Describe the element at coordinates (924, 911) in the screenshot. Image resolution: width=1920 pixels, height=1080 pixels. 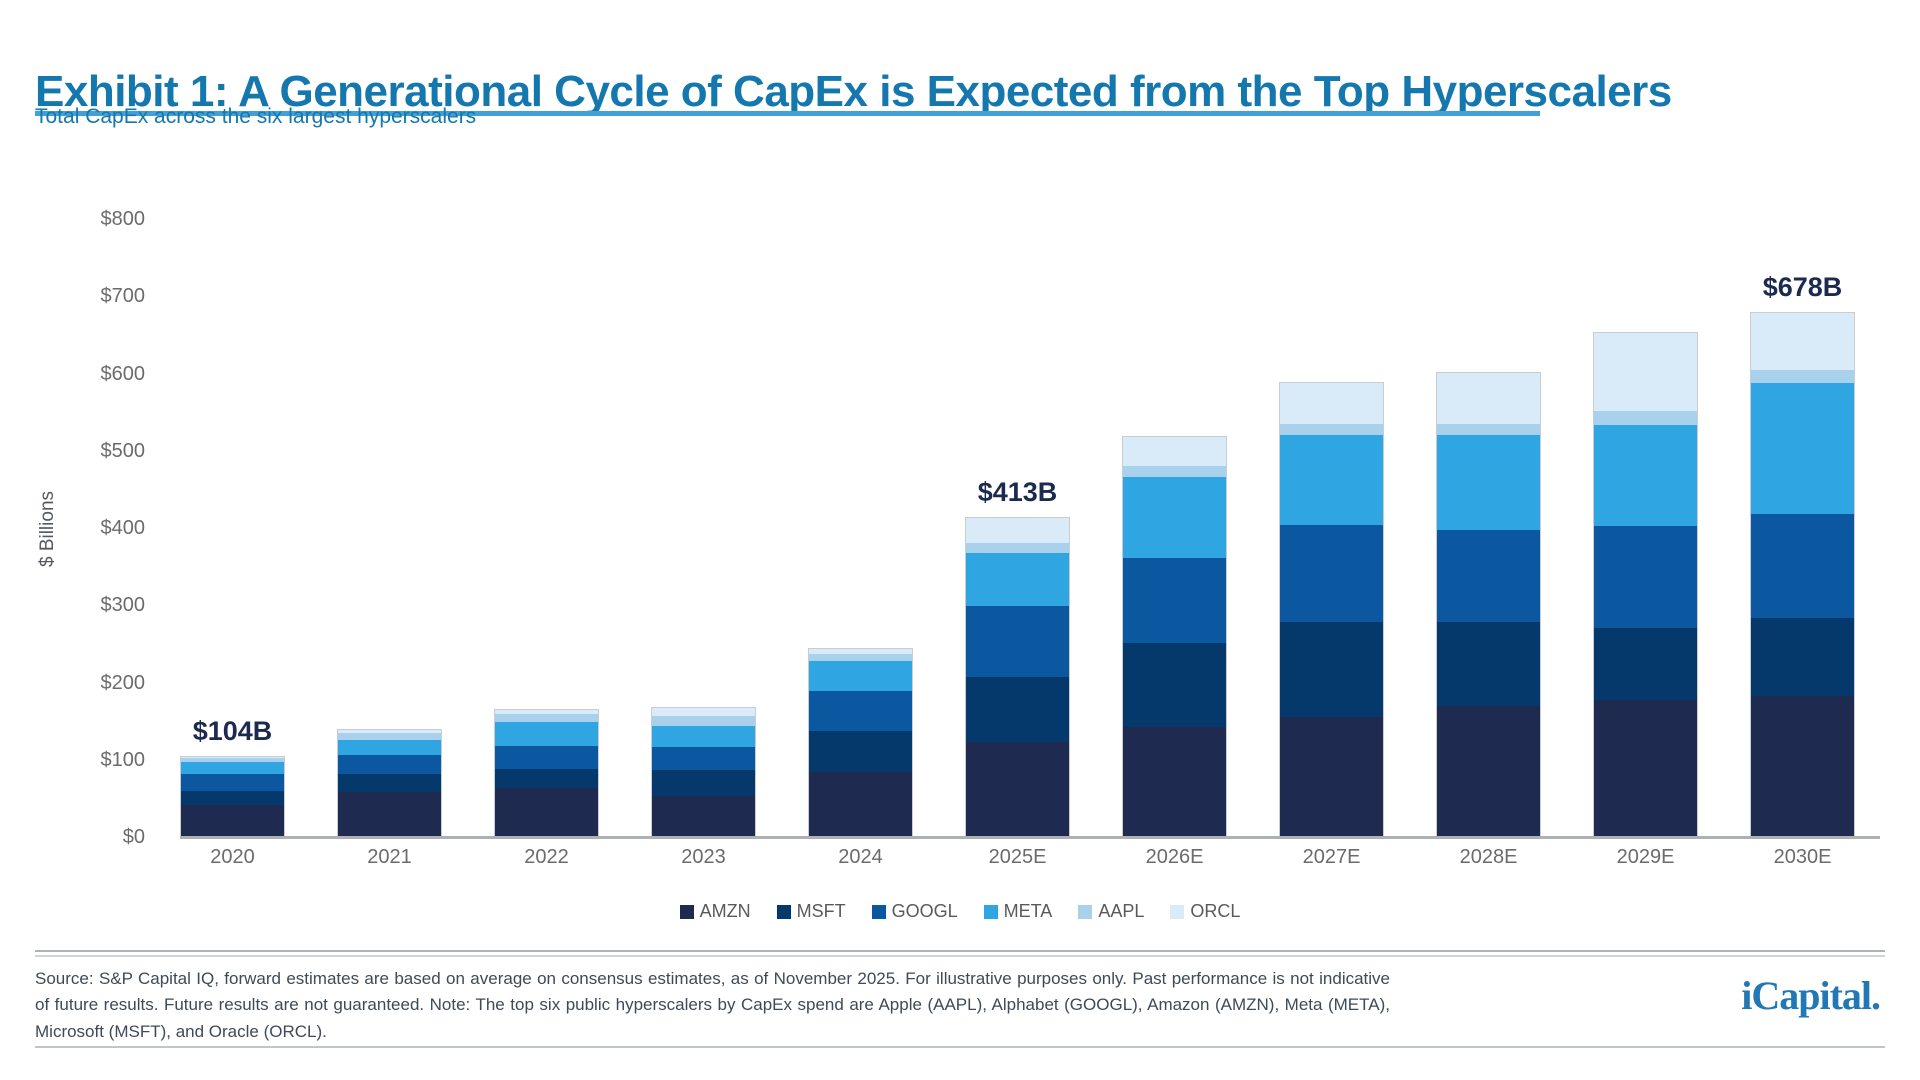
I see `legend-label-GOOGL: GOOGL` at that location.